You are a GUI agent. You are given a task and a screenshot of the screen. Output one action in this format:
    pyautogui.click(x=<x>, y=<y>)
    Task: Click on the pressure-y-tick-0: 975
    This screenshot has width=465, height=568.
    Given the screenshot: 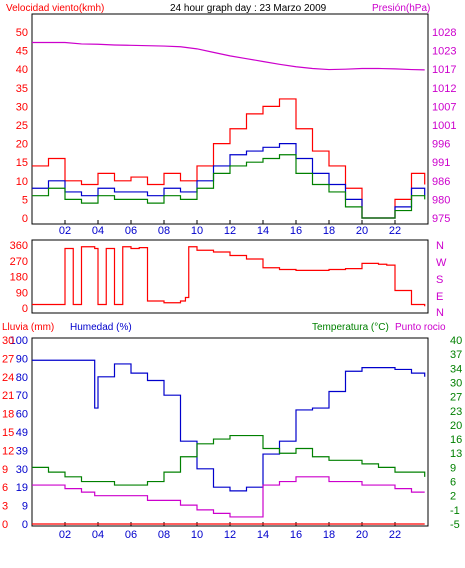 What is the action you would take?
    pyautogui.click(x=441, y=219)
    